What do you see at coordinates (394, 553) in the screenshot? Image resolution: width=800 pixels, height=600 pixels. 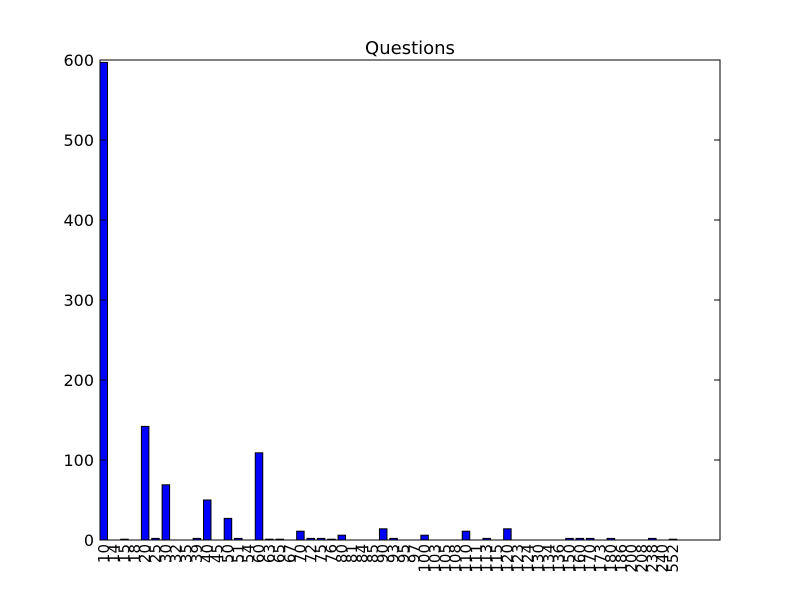 I see `x-tick-label-93: 93` at bounding box center [394, 553].